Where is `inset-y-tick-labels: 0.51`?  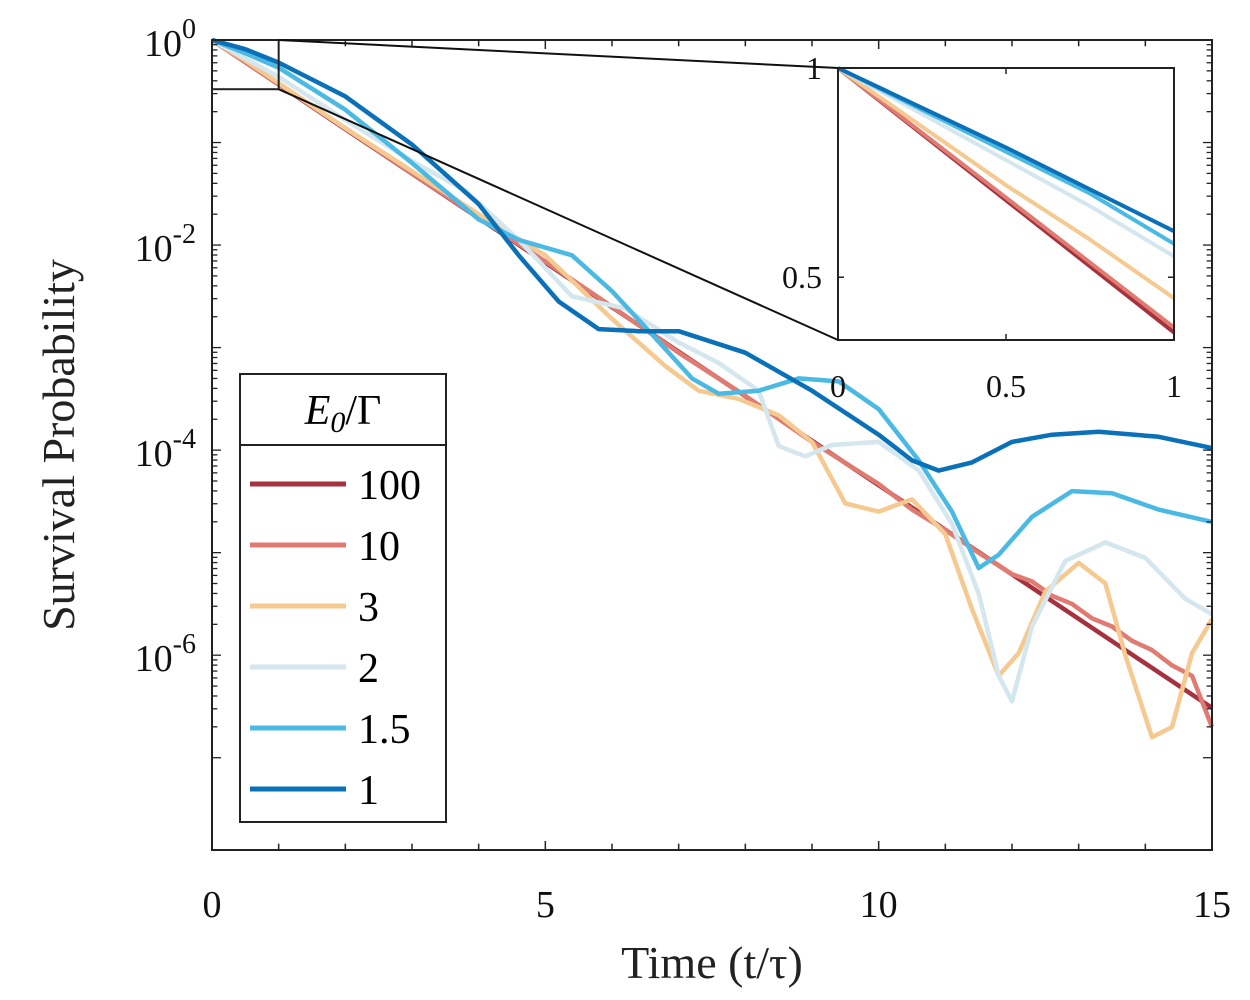
inset-y-tick-labels: 0.51 is located at coordinates (802, 172).